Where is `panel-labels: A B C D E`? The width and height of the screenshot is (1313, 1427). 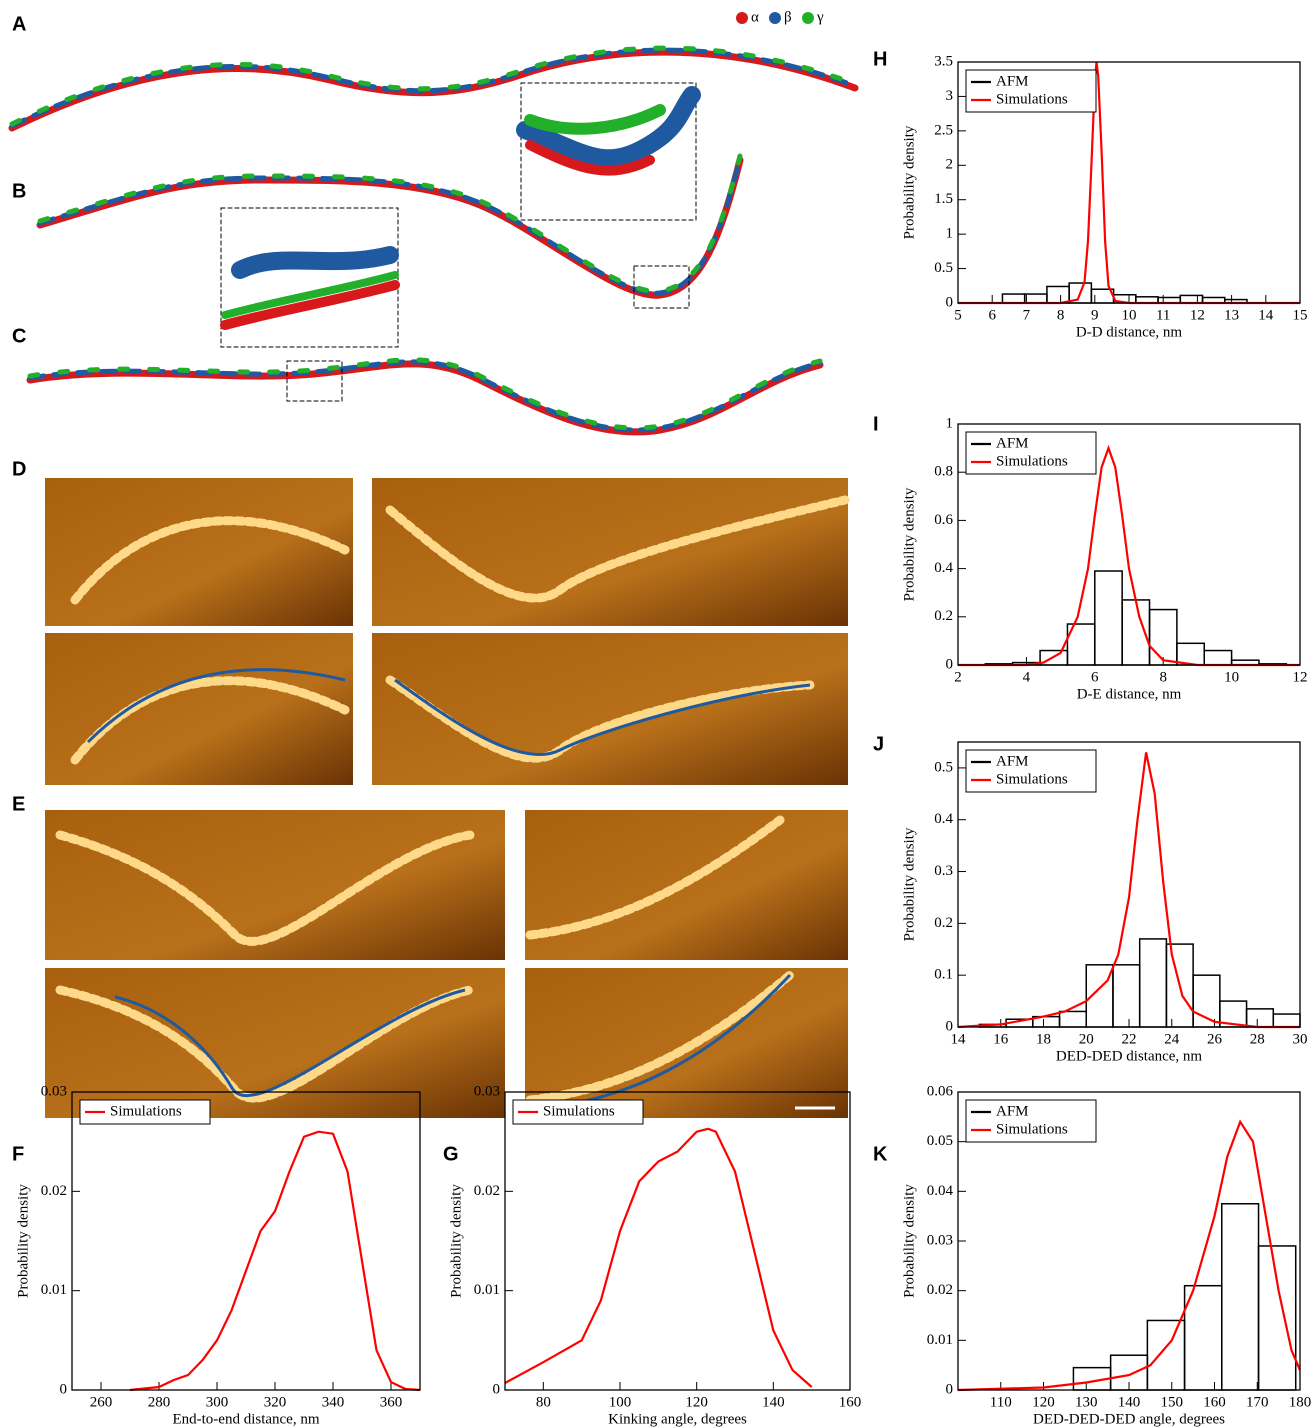
panel-labels: A B C D E is located at coordinates (19, 414).